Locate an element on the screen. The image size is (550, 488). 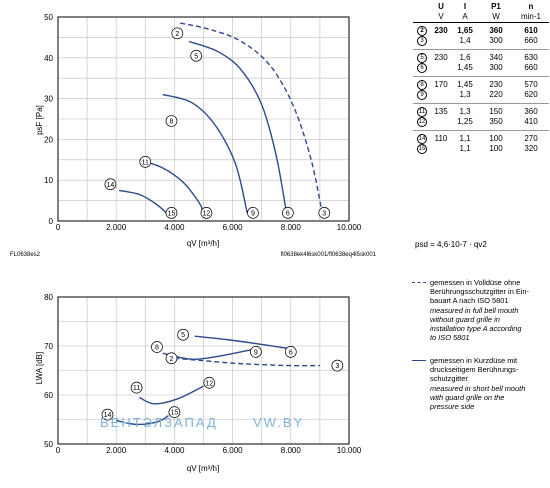
curve-number-icon: 2 is located at coordinates (422, 31).